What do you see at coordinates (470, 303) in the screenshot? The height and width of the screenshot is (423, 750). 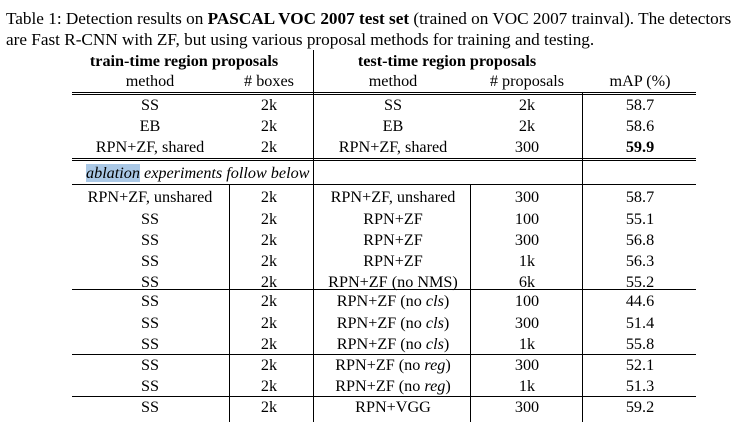 I see `divider-test` at bounding box center [470, 303].